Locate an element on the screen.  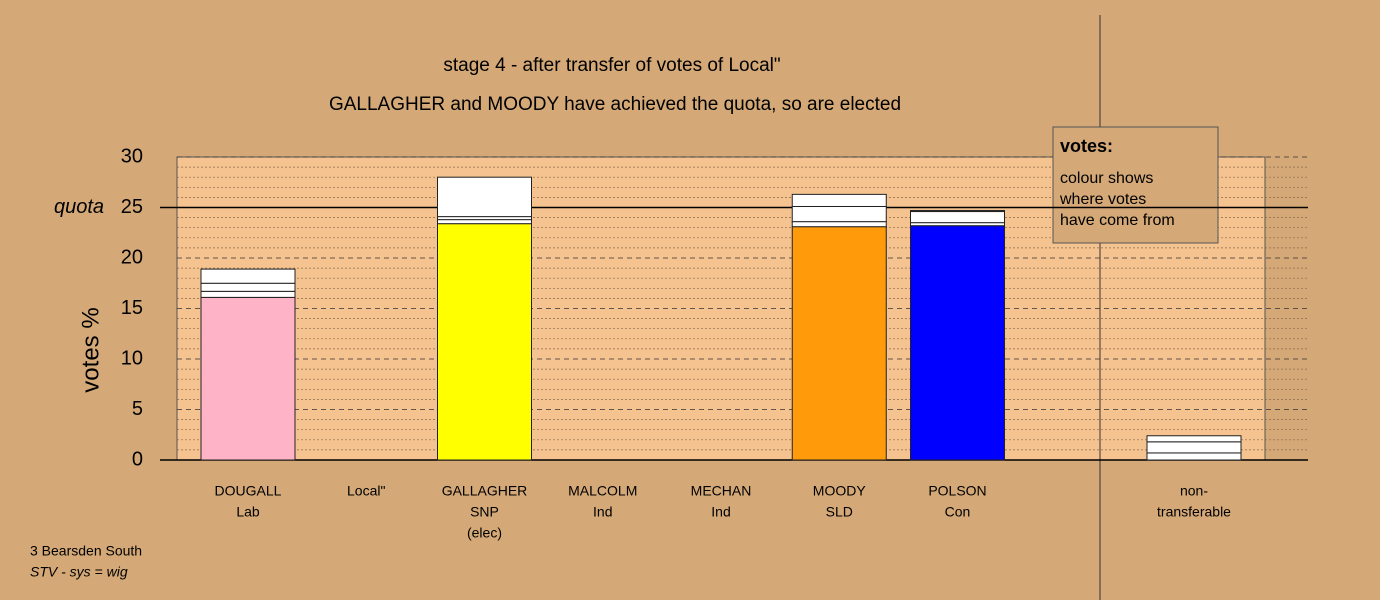
y-tick-label: 0 is located at coordinates (137, 459).